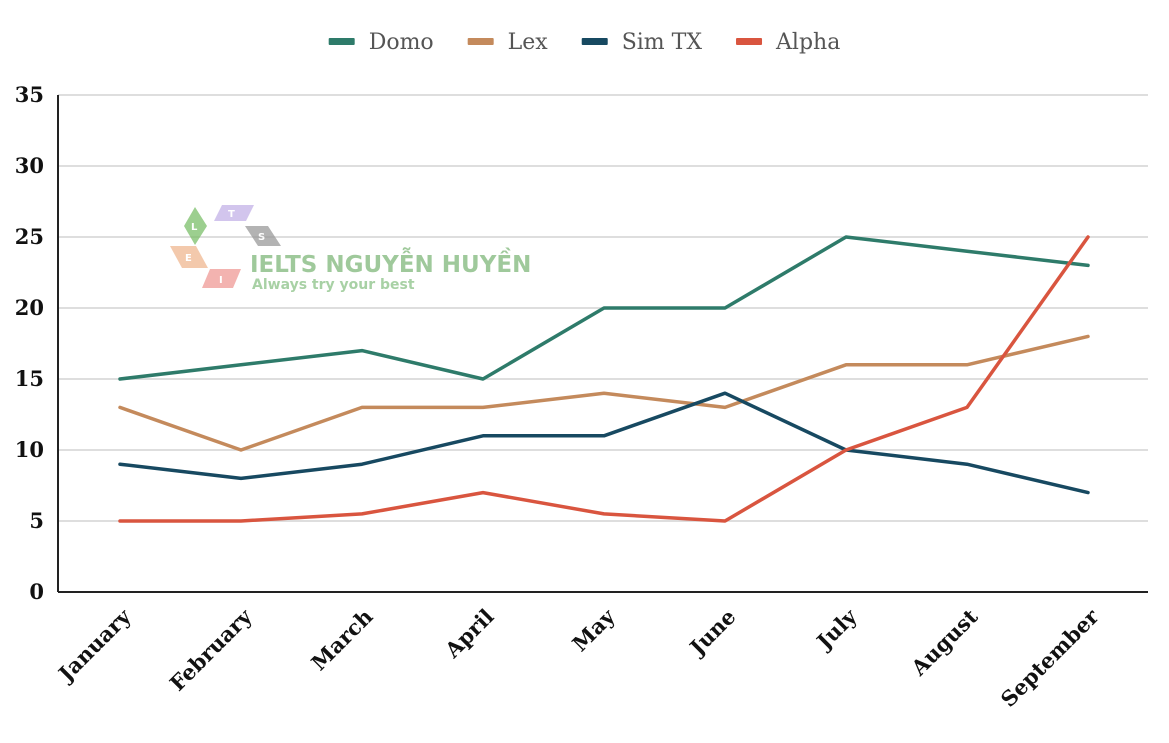  What do you see at coordinates (36, 520) in the screenshot?
I see `y-tick-label: 5` at bounding box center [36, 520].